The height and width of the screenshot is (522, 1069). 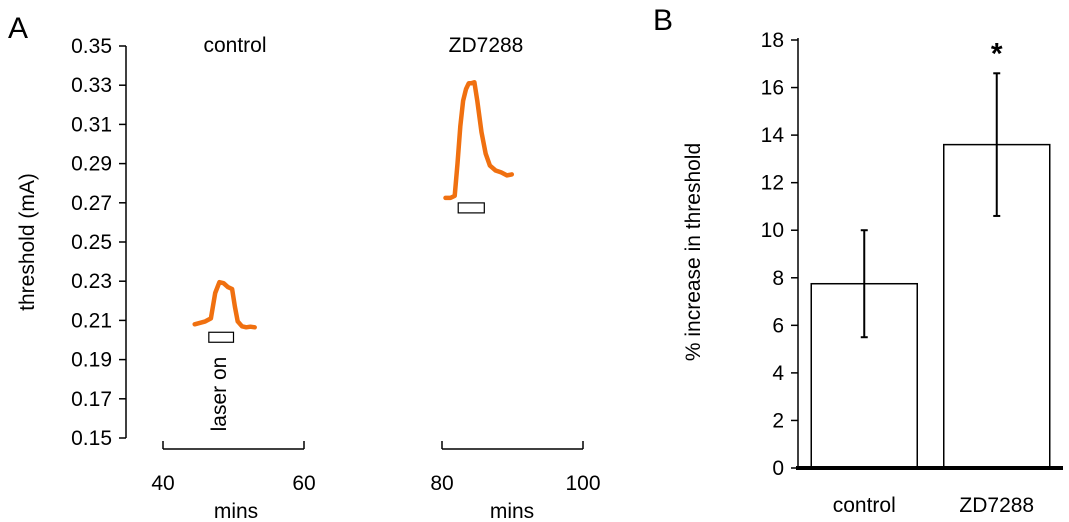 What do you see at coordinates (486, 45) in the screenshot?
I see `subplot-zd7288-title: ZD7288` at bounding box center [486, 45].